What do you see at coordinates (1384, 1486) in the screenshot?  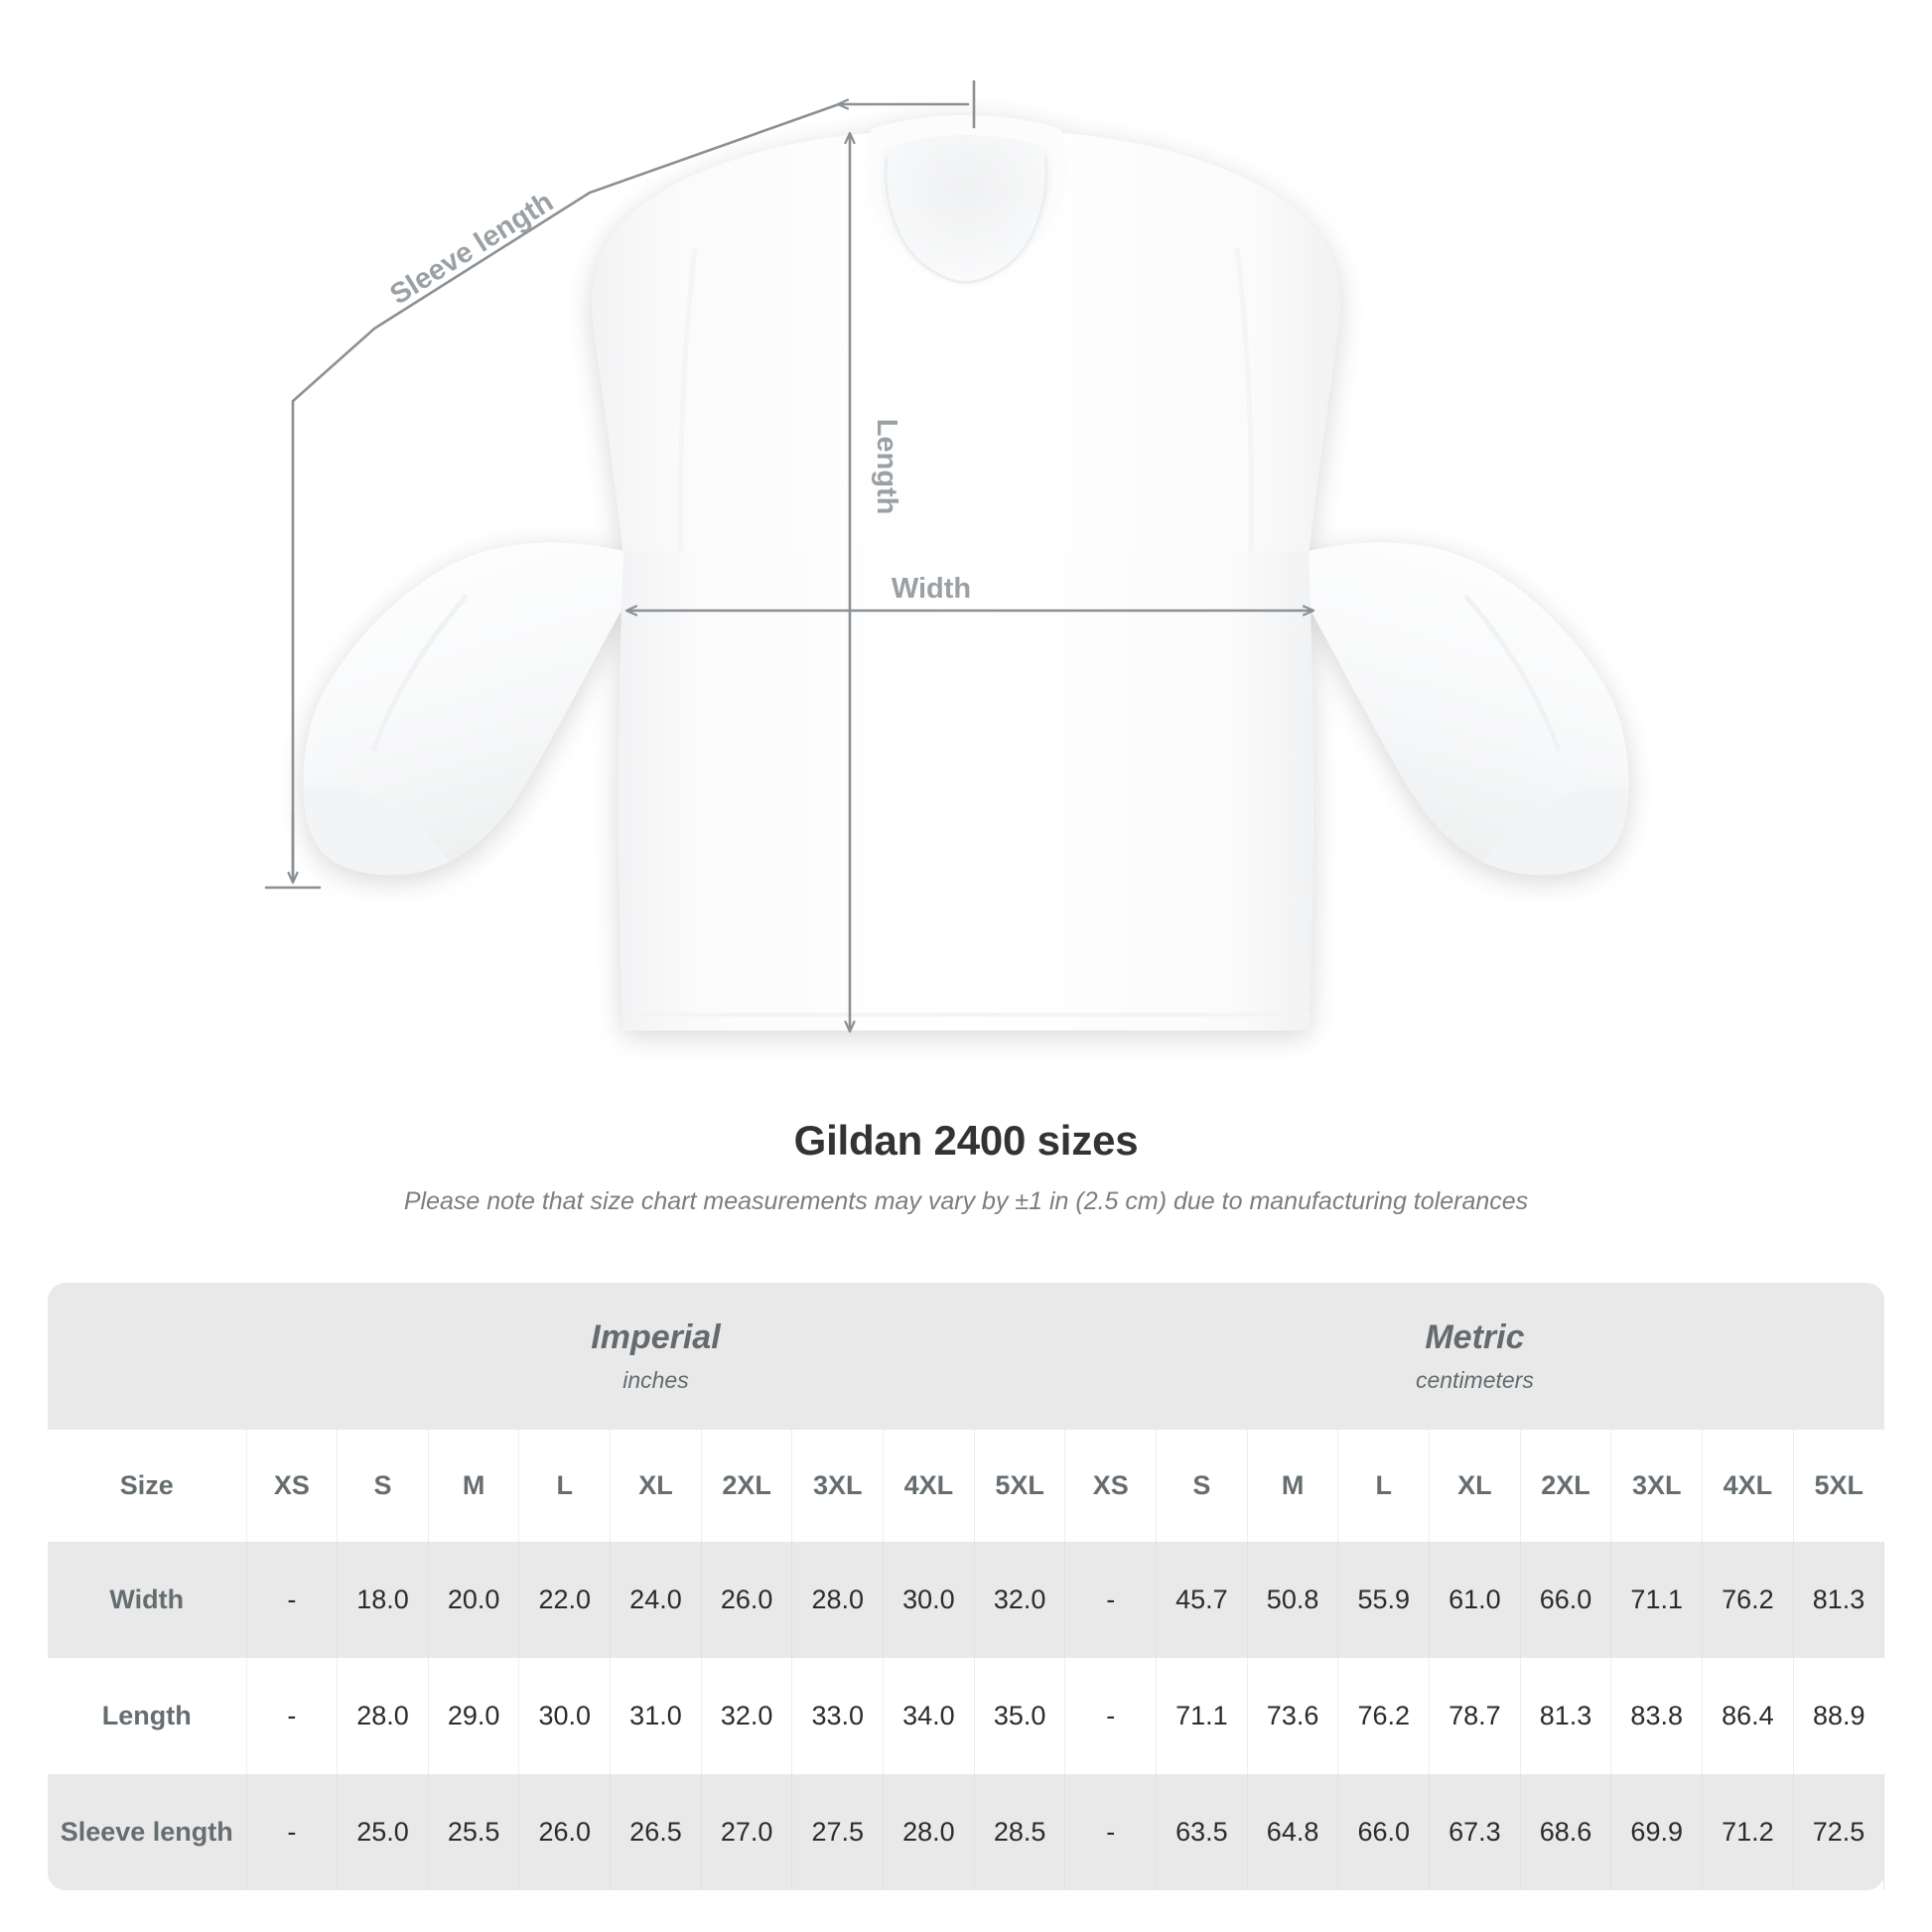 I see `size-header-cell-l-metric: L` at bounding box center [1384, 1486].